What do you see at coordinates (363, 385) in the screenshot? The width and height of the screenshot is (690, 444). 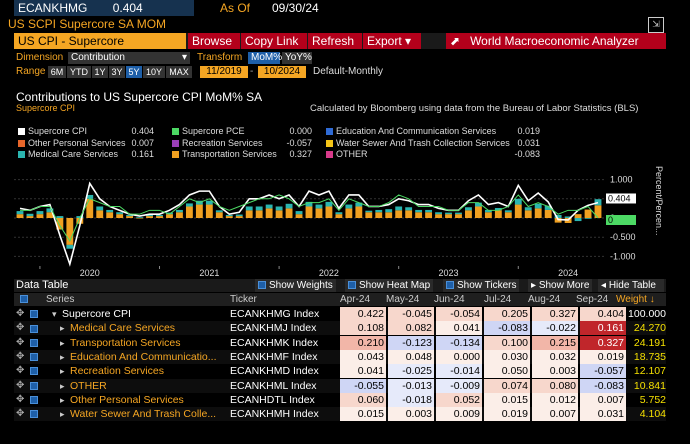 I see `value-cell: -0.055` at bounding box center [363, 385].